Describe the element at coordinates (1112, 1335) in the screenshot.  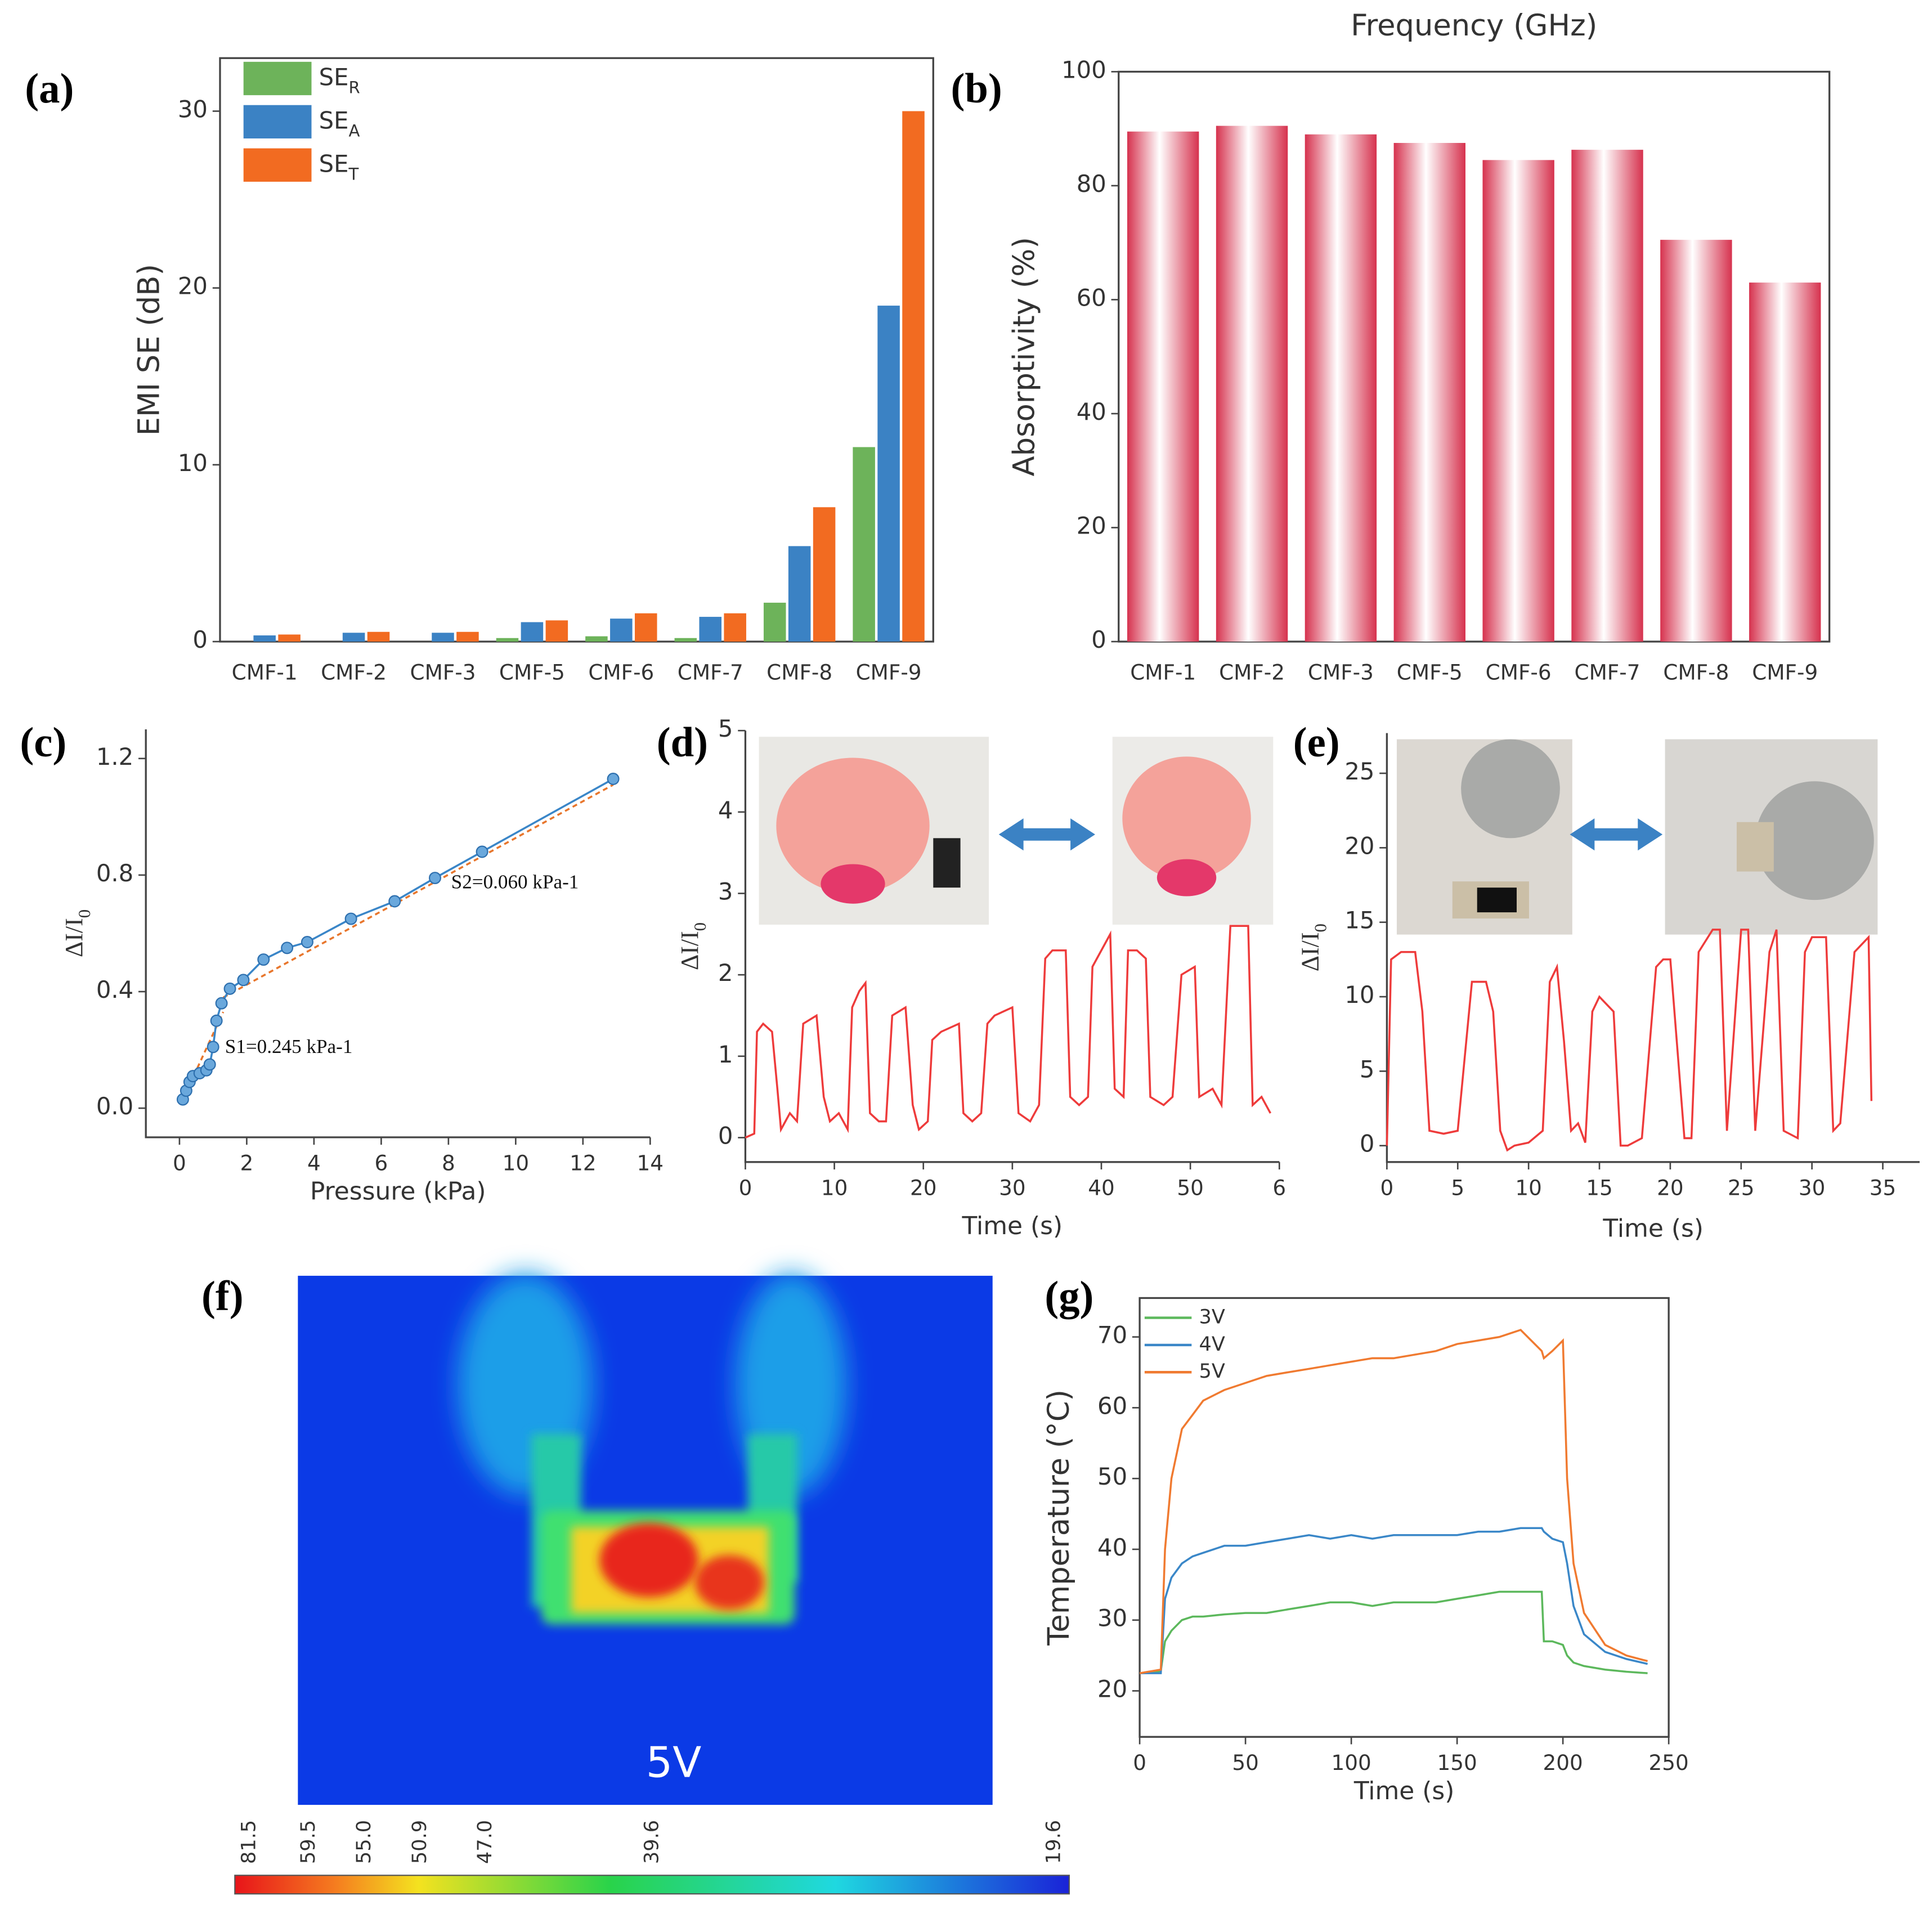
I see `y-tick-label: 70` at that location.